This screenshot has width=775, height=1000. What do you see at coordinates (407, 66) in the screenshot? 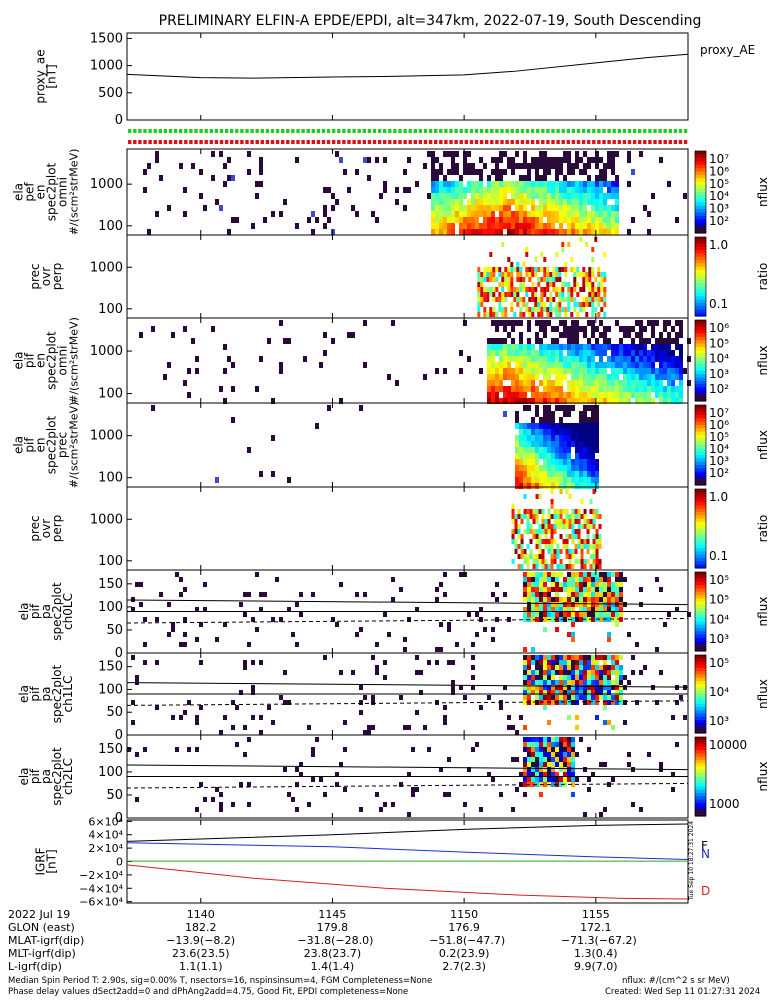
I see `proxy-ae-line` at bounding box center [407, 66].